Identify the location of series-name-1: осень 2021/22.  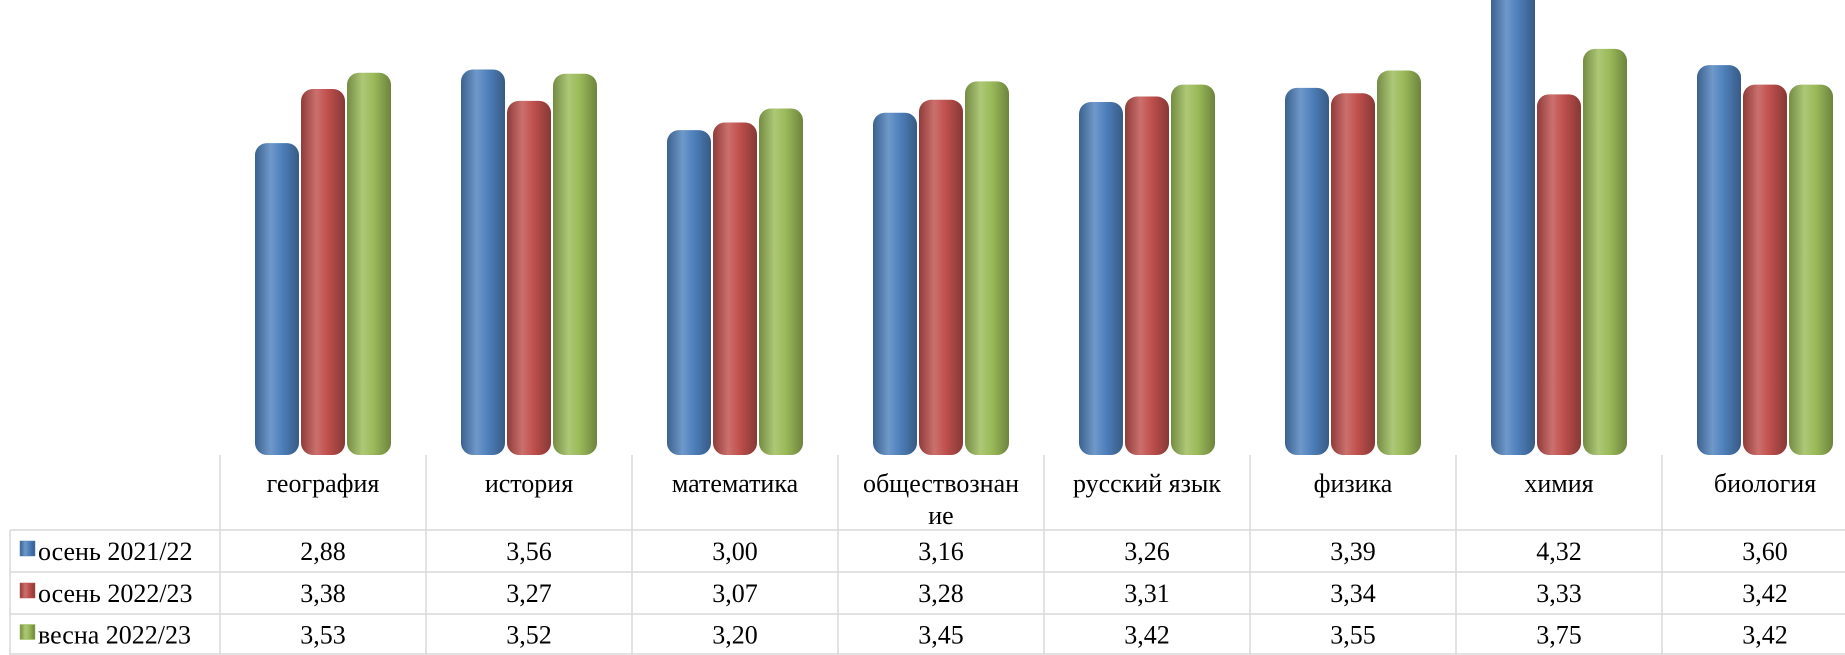
(115, 551).